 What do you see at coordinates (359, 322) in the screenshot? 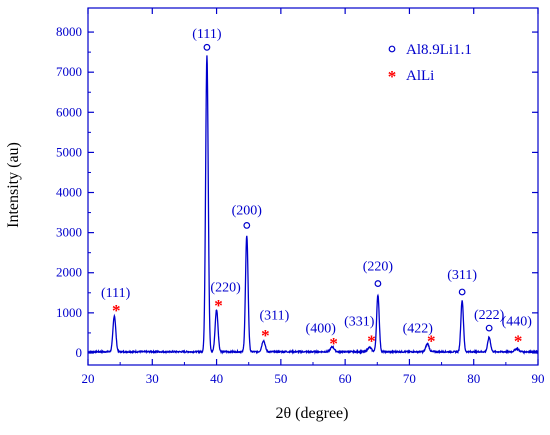
I see `peak-label: (331)` at bounding box center [359, 322].